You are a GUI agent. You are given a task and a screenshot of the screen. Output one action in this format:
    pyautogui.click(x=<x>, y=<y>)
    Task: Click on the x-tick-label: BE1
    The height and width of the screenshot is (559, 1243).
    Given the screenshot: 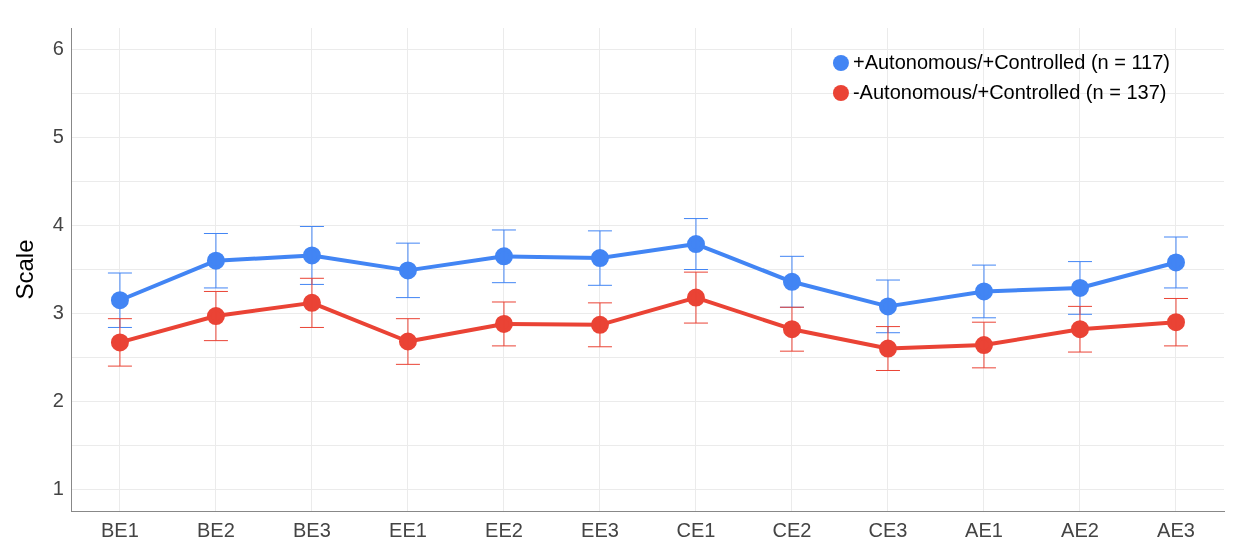 What is the action you would take?
    pyautogui.click(x=120, y=529)
    